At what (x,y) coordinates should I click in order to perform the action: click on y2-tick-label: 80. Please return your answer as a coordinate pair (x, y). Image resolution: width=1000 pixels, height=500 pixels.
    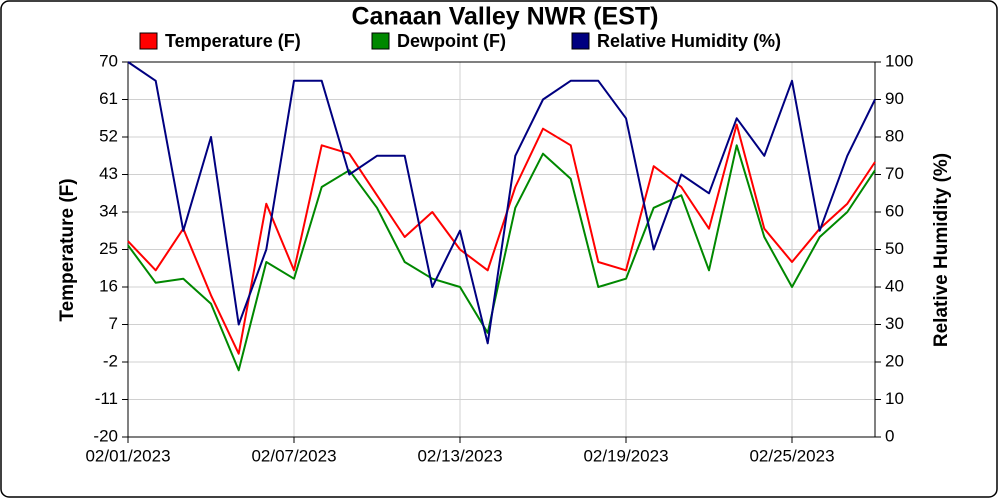
    Looking at the image, I should click on (894, 135).